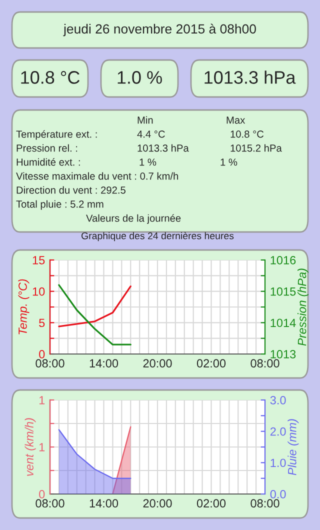 The height and width of the screenshot is (530, 320). What do you see at coordinates (42, 323) in the screenshot?
I see `y-tick-label: 5` at bounding box center [42, 323].